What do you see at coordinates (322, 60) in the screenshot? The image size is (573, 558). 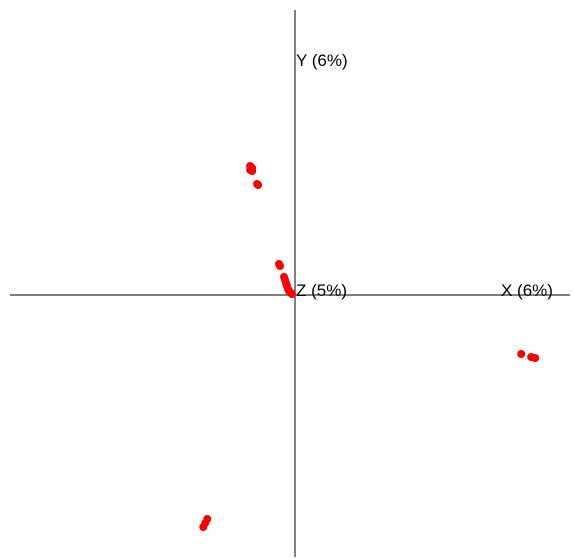 I see `y-axis-label: Y (6%)` at bounding box center [322, 60].